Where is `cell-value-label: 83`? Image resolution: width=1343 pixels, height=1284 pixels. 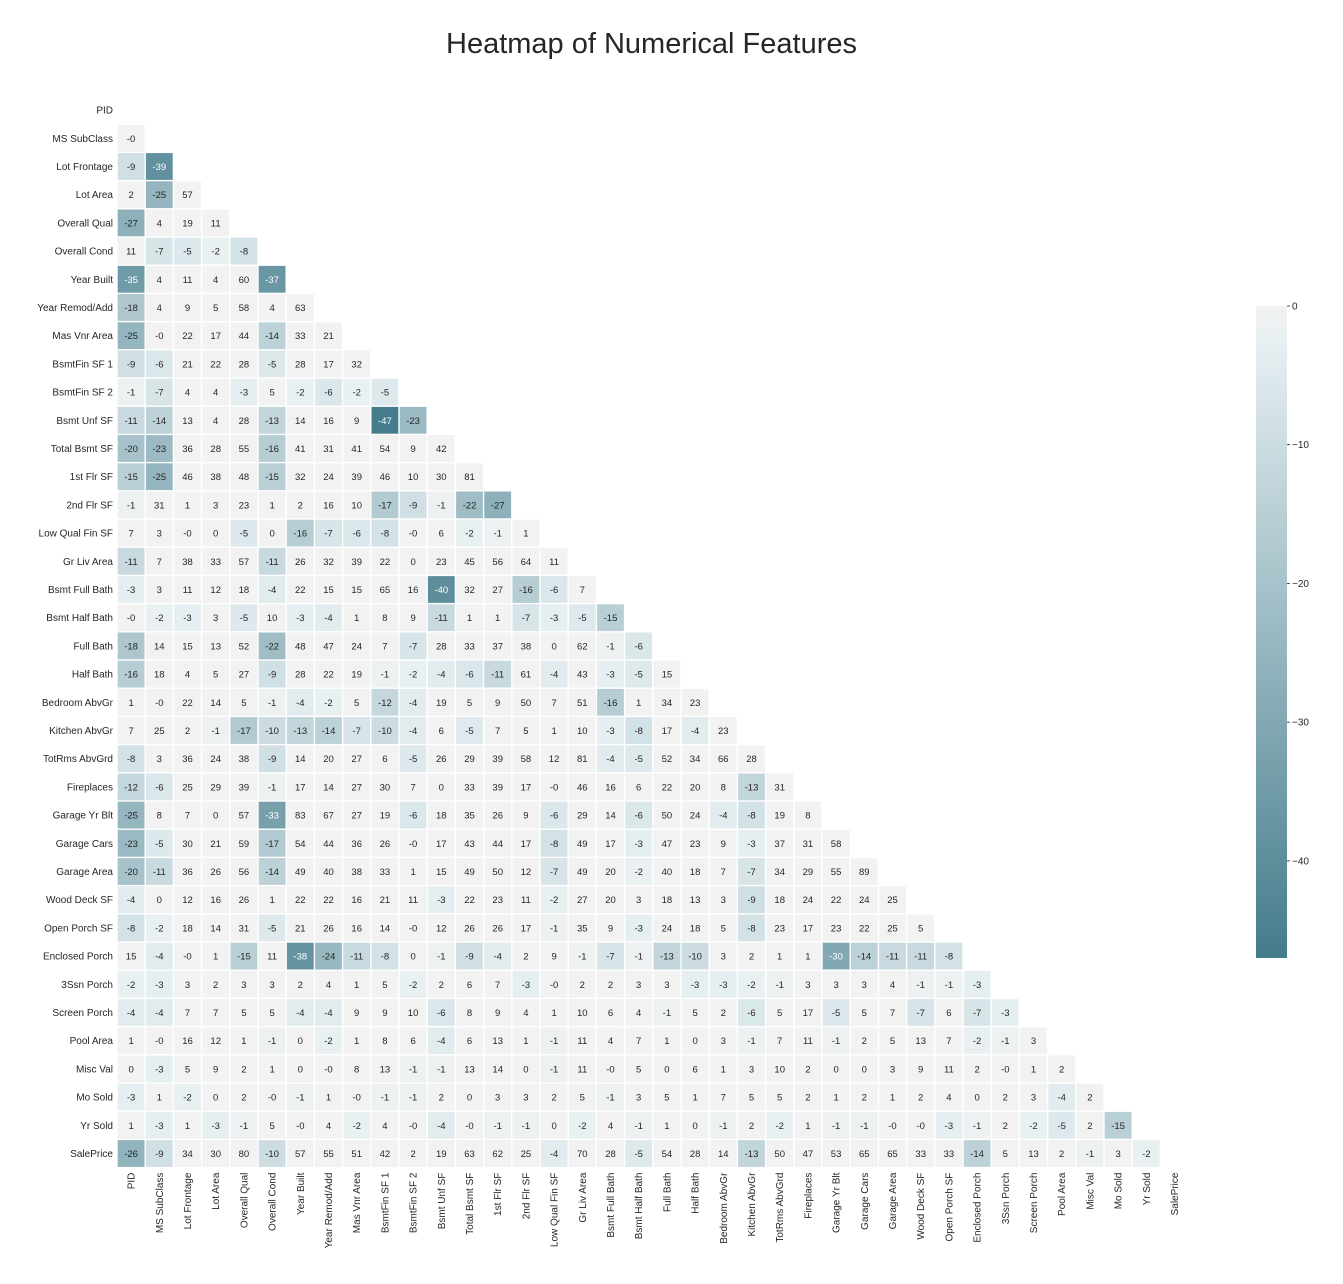
cell-value-label: 83 is located at coordinates (300, 816).